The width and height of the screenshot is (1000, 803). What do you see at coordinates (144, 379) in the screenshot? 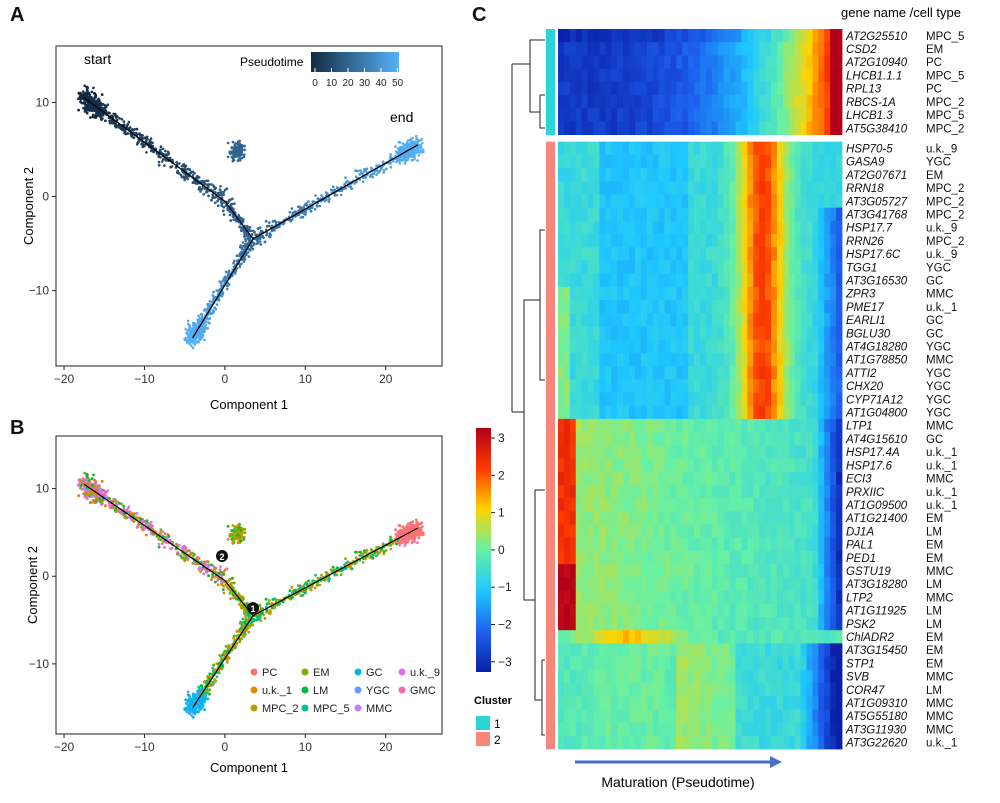
I see `x-tick-label: −10` at bounding box center [144, 379].